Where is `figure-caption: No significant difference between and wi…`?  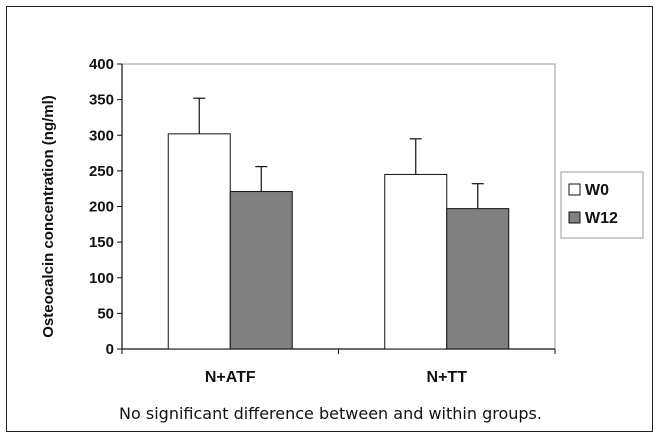
figure-caption: No significant difference between and wi… is located at coordinates (330, 413).